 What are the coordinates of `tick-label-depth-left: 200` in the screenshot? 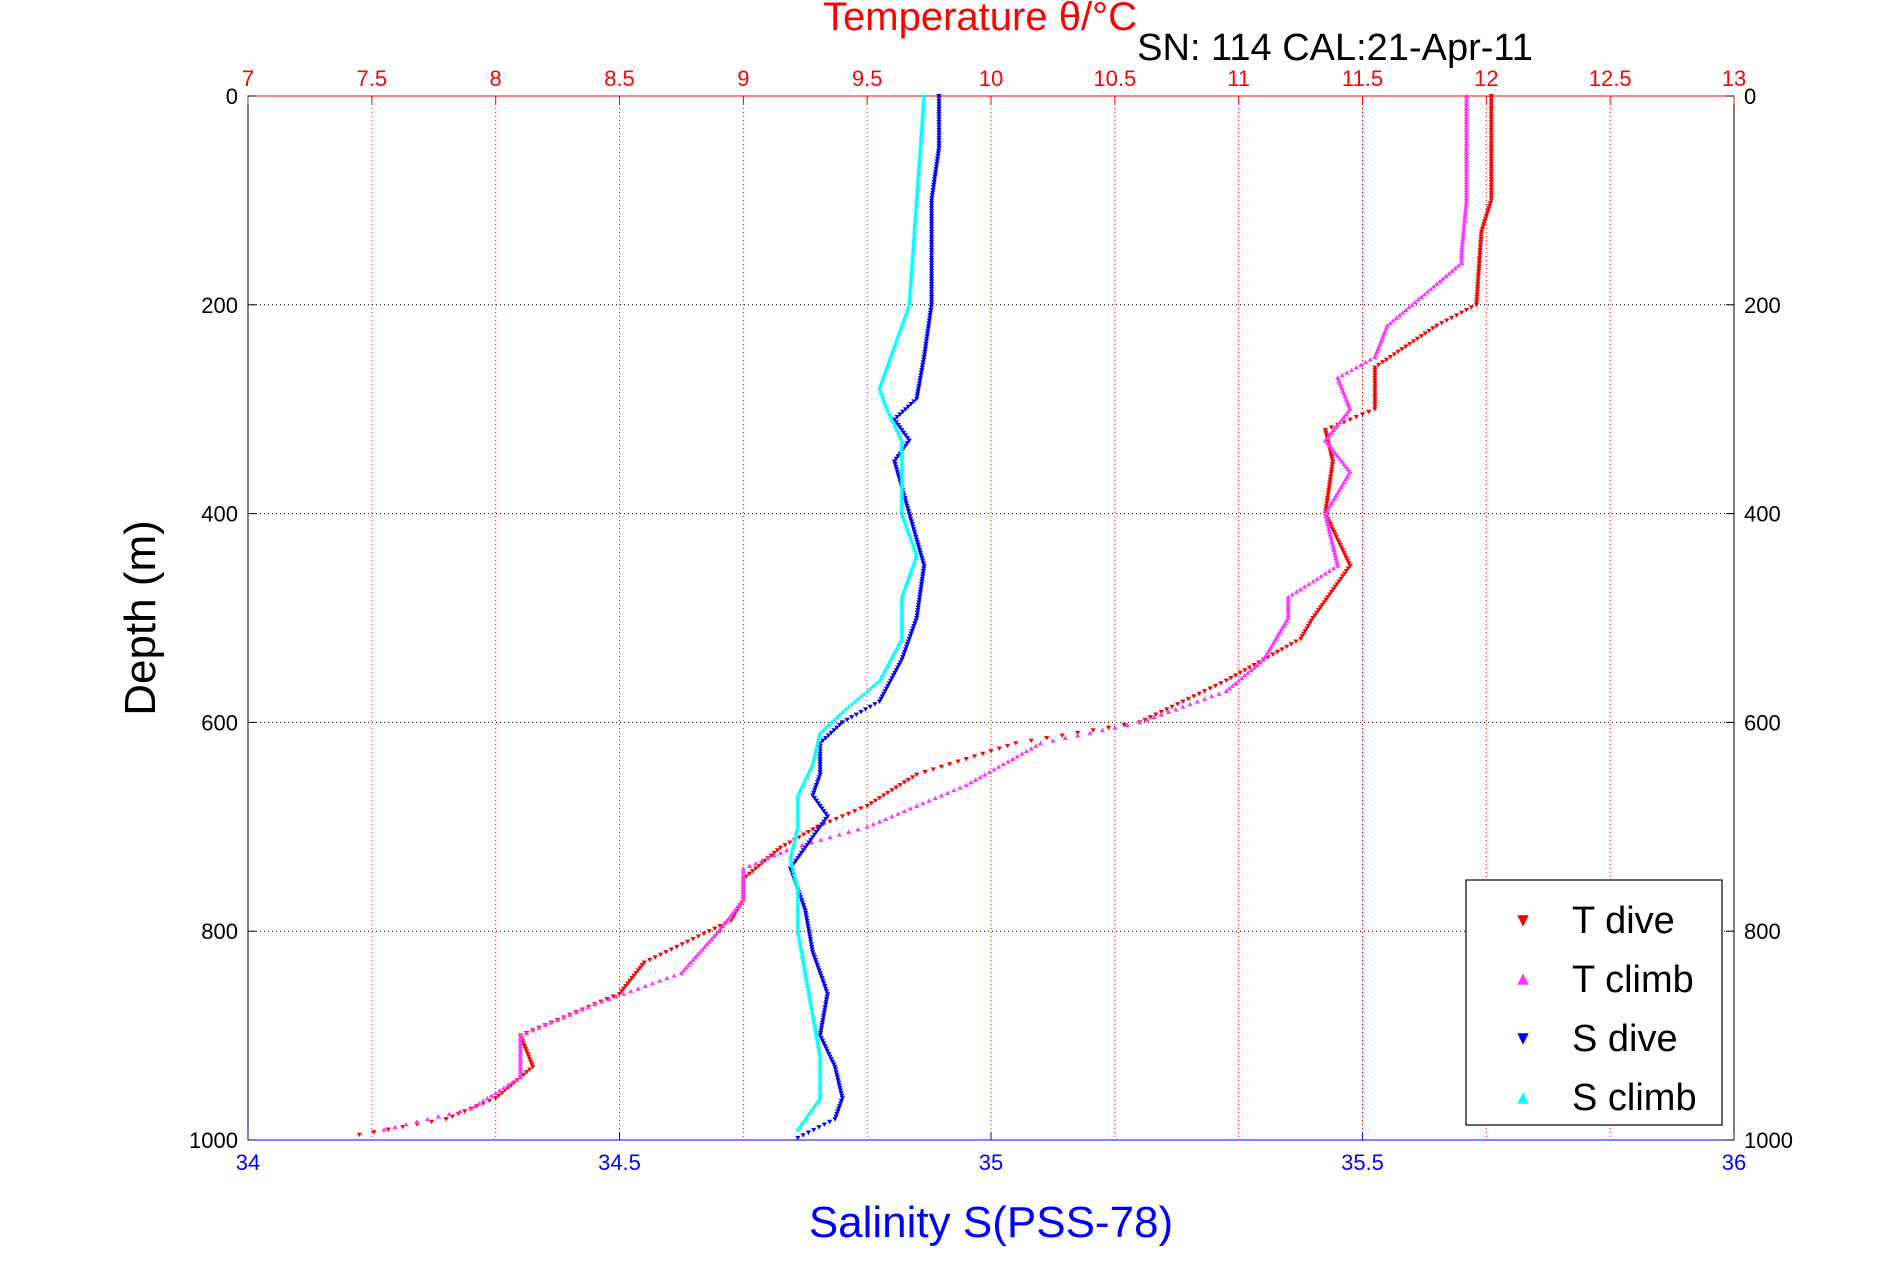 It's located at (219, 305).